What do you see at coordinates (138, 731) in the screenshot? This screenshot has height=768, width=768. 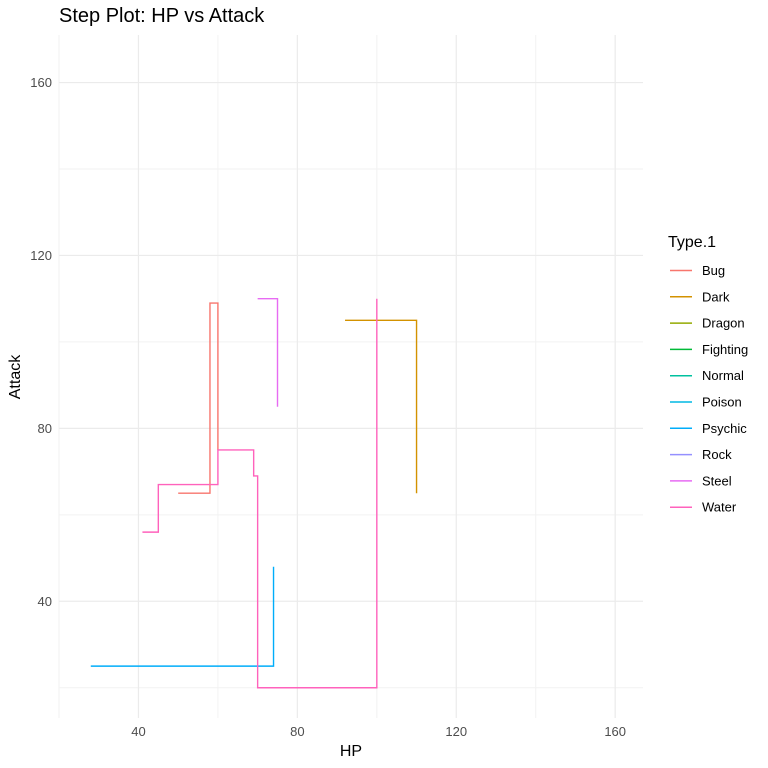 I see `x-tick-label: 40` at bounding box center [138, 731].